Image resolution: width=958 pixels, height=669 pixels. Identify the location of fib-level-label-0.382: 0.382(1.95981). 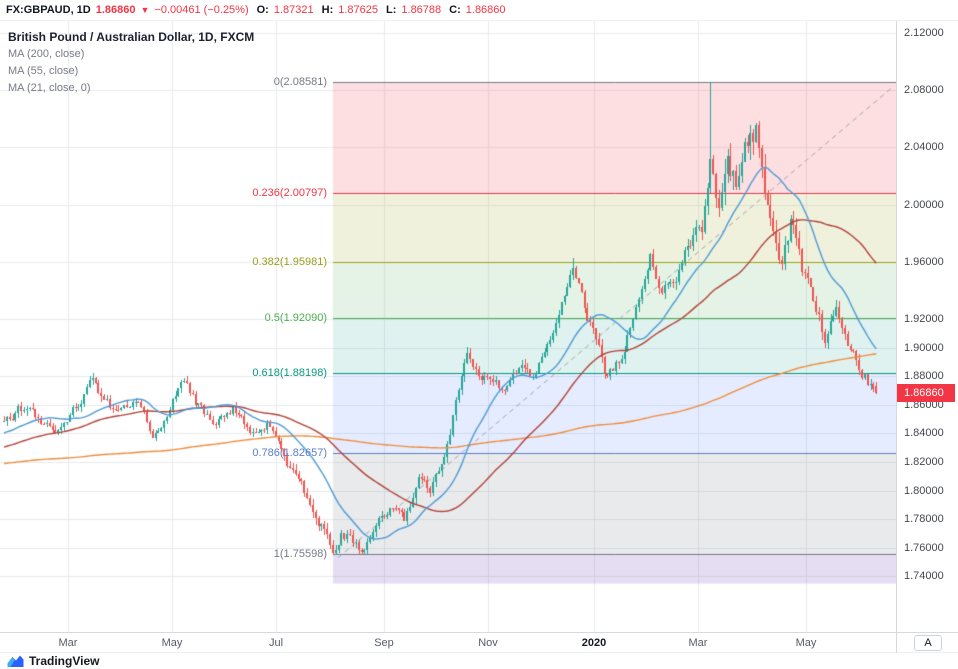
(289, 262).